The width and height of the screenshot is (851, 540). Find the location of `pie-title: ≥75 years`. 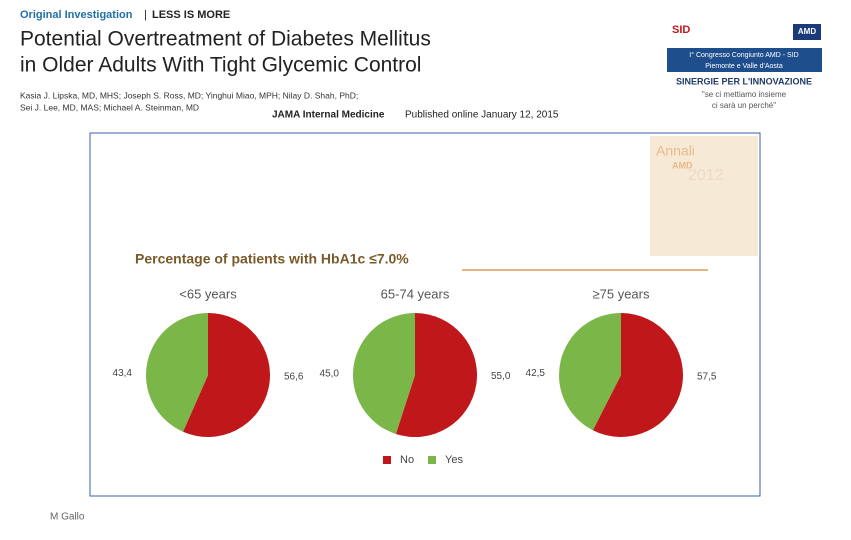

pie-title: ≥75 years is located at coordinates (621, 293).